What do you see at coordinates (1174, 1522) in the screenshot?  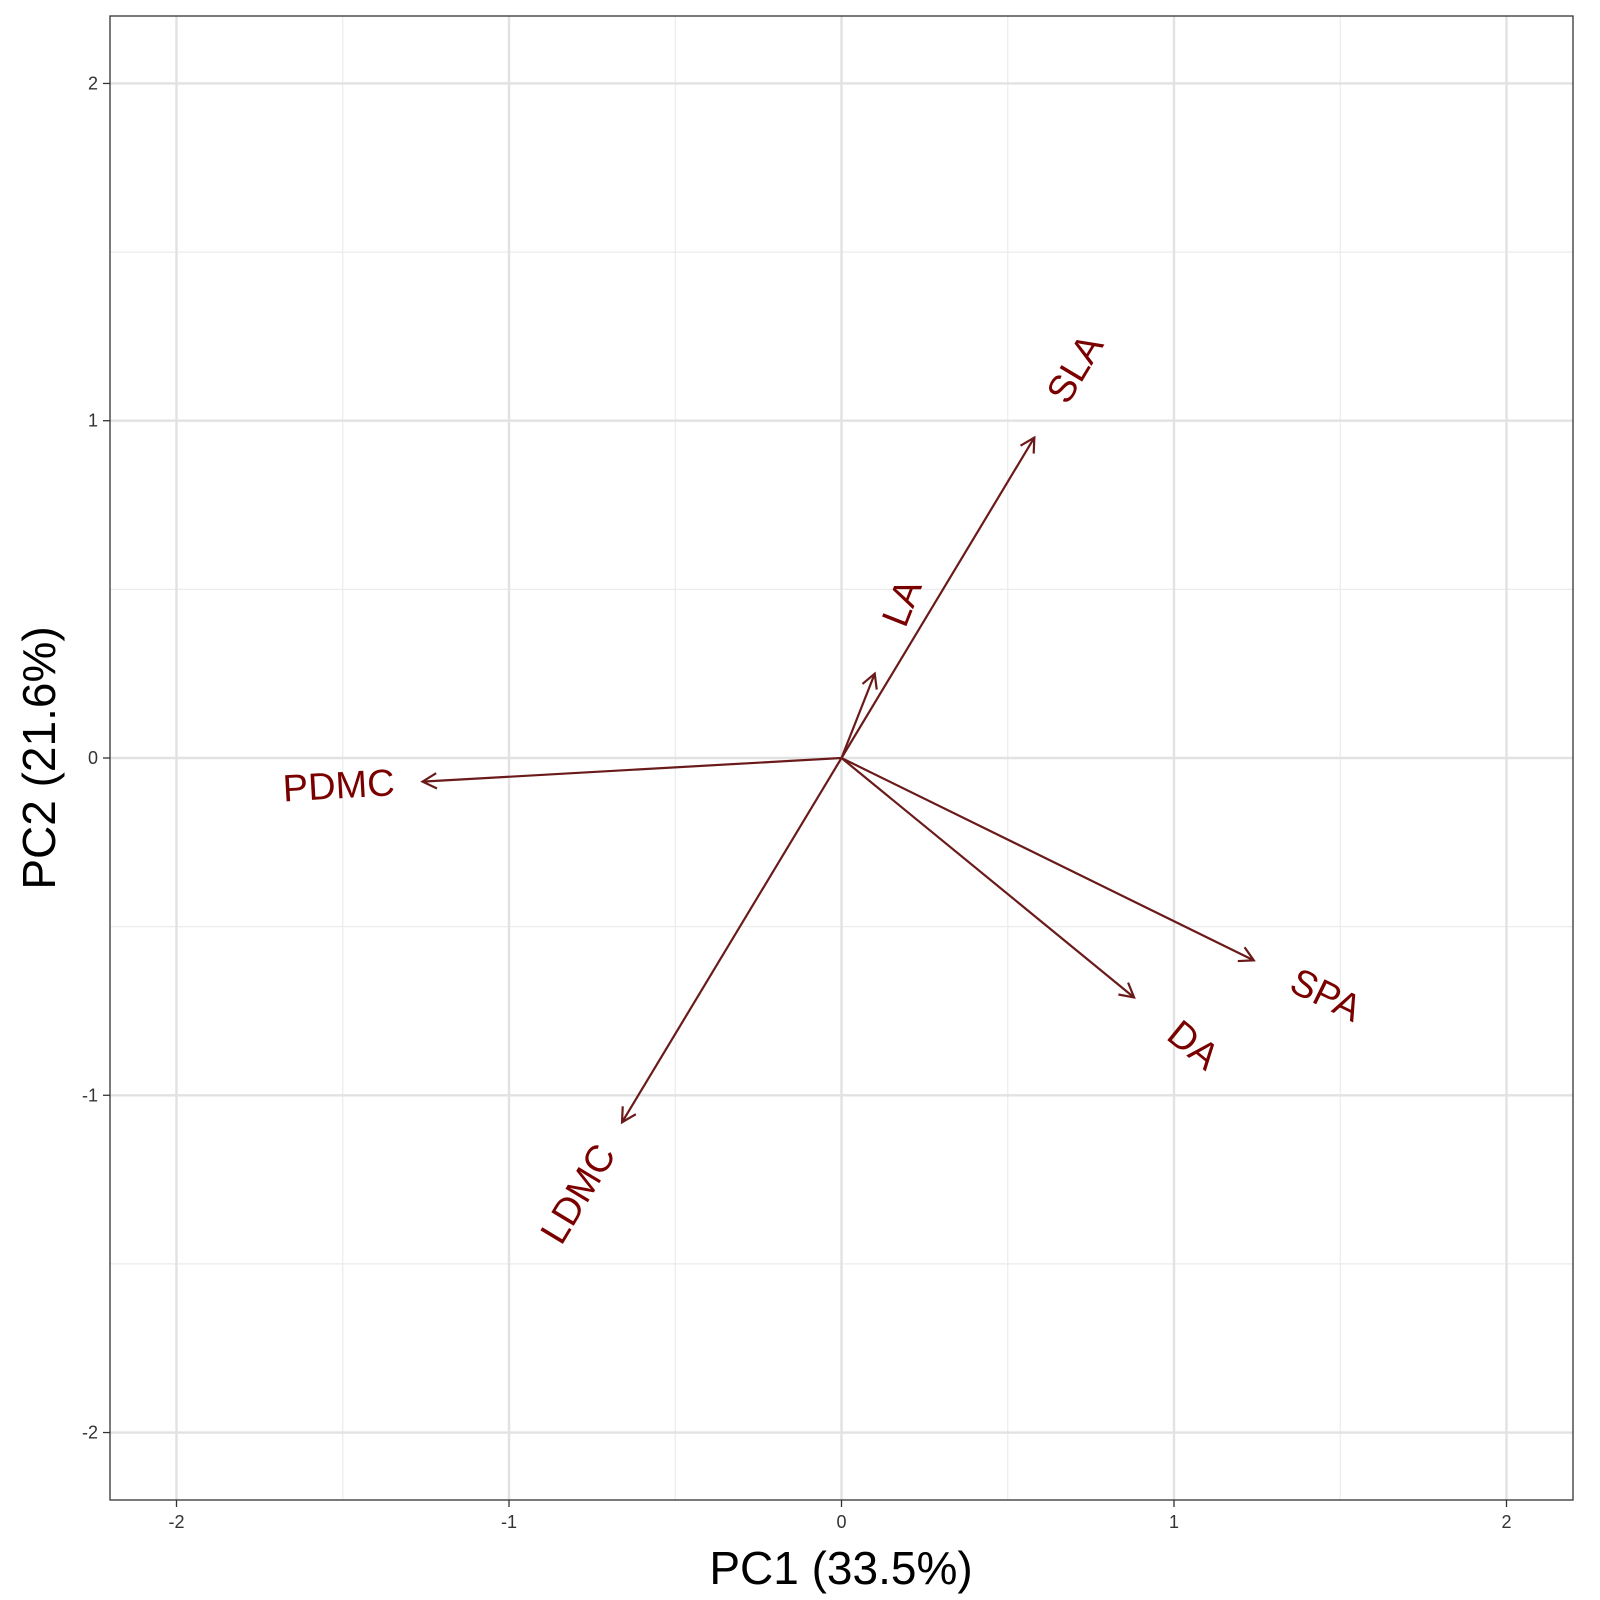 I see `x-tick-label: 1` at bounding box center [1174, 1522].